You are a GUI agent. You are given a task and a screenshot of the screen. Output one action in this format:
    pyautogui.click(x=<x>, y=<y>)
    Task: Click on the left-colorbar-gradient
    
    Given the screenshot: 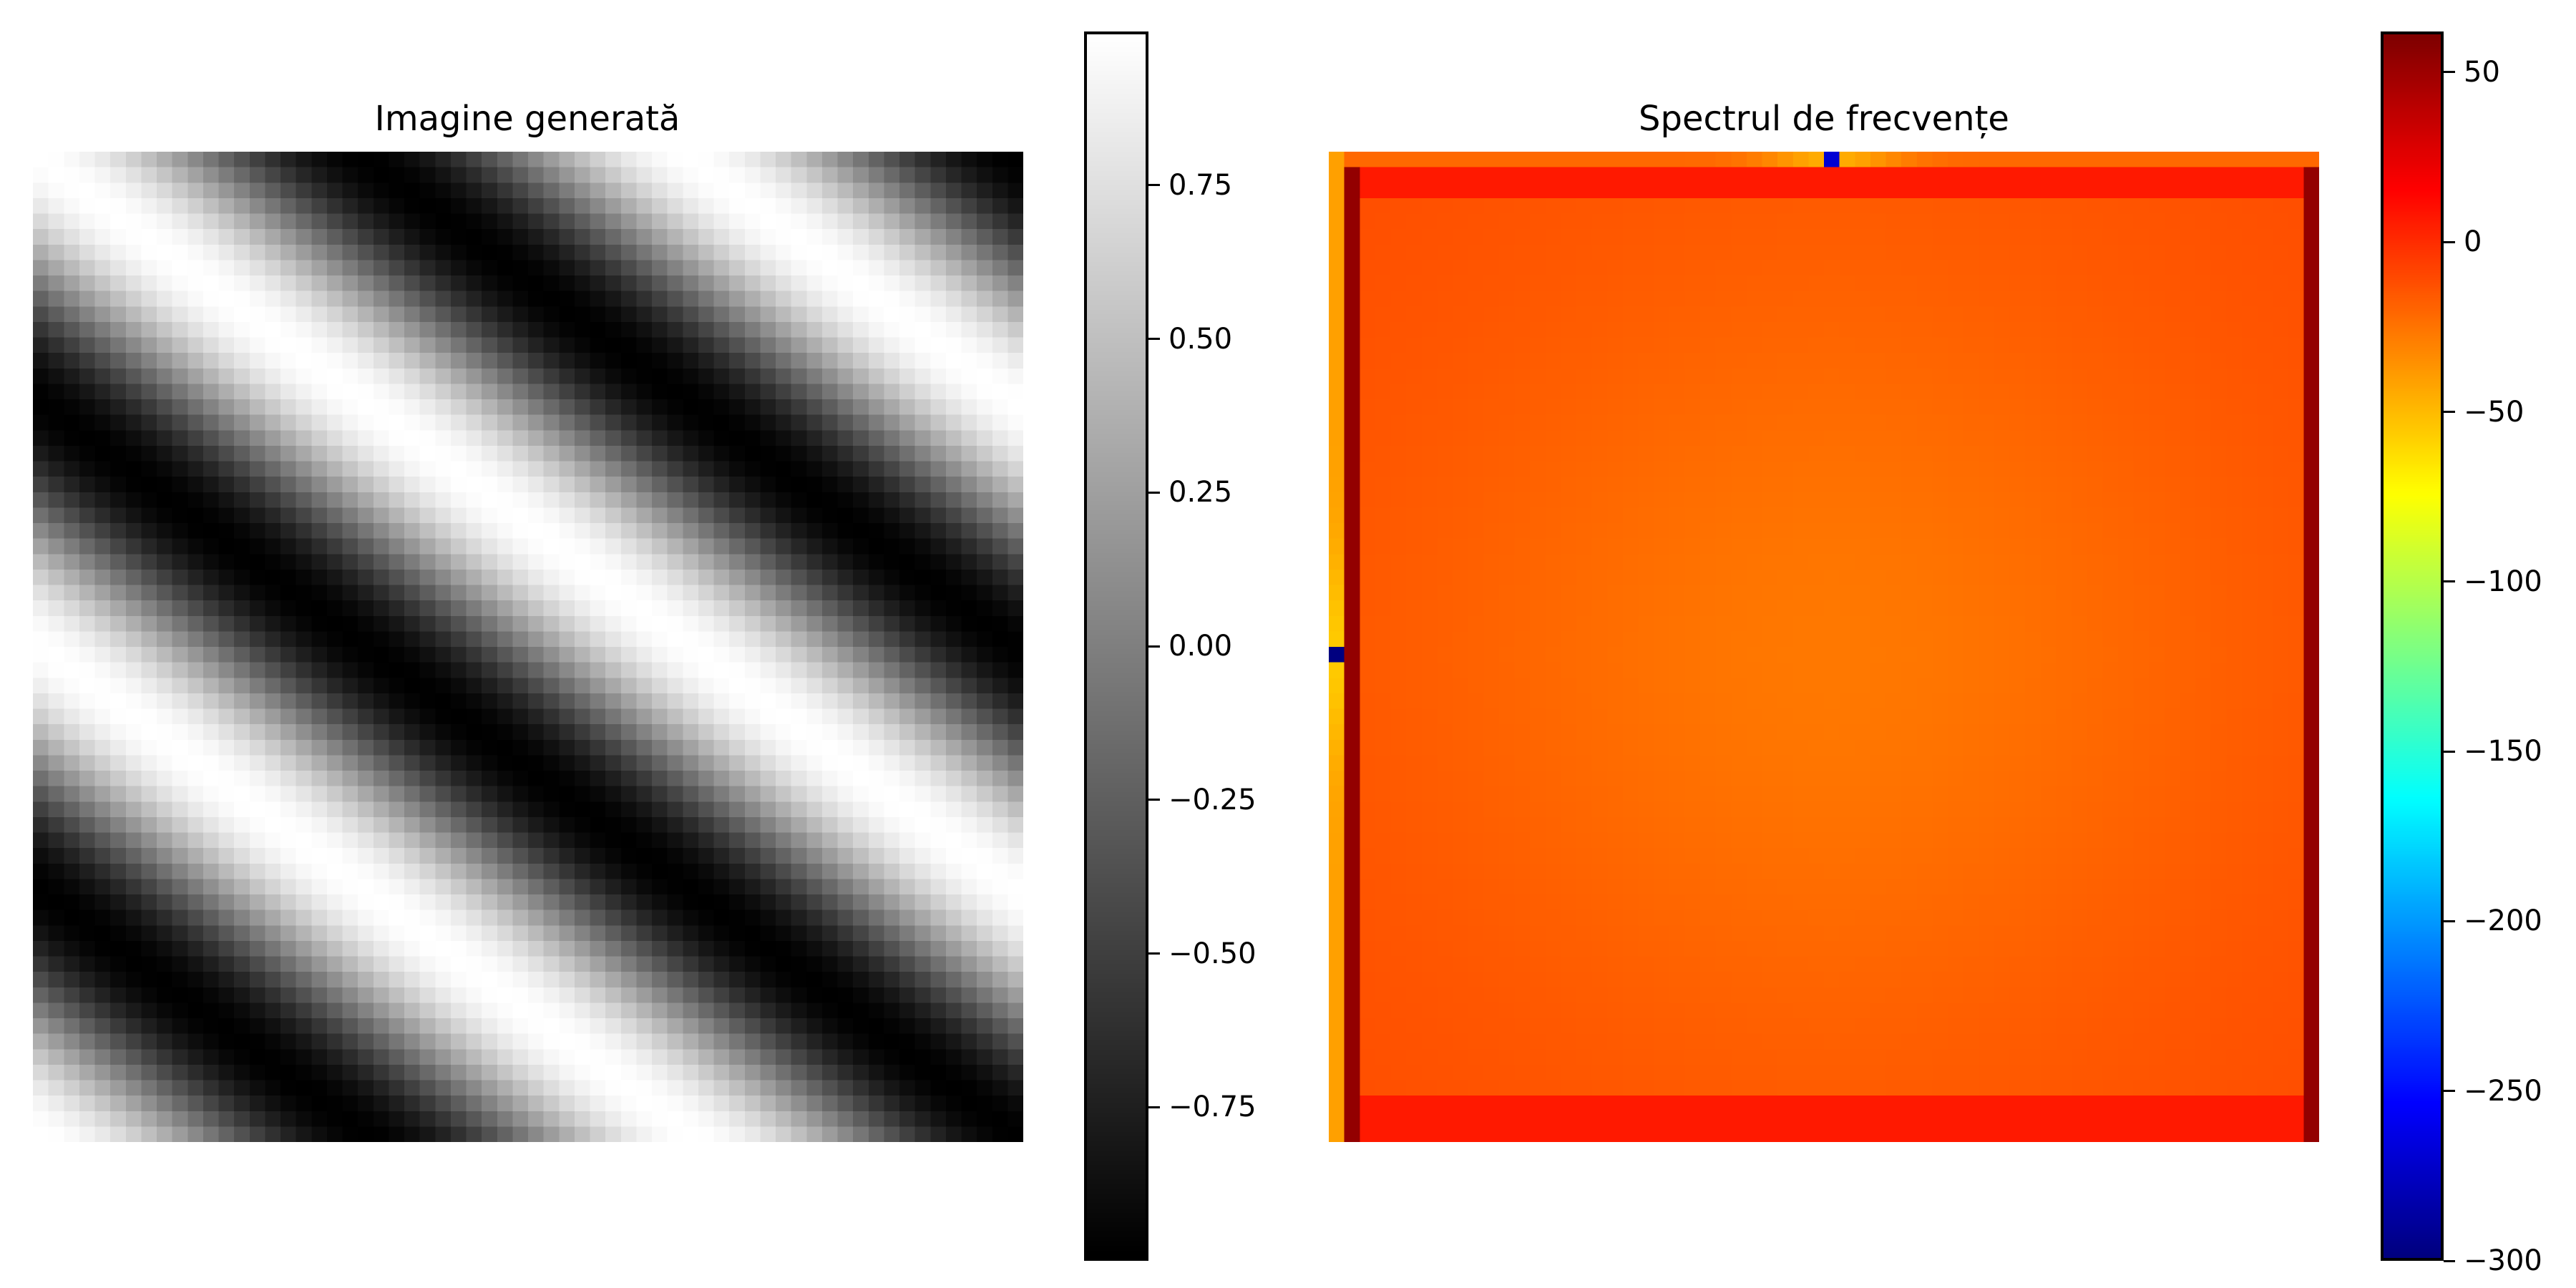 What is the action you would take?
    pyautogui.click(x=1116, y=646)
    